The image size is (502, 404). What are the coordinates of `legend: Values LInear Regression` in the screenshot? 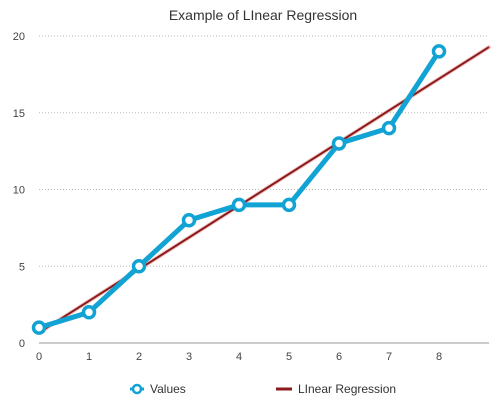 It's located at (263, 389).